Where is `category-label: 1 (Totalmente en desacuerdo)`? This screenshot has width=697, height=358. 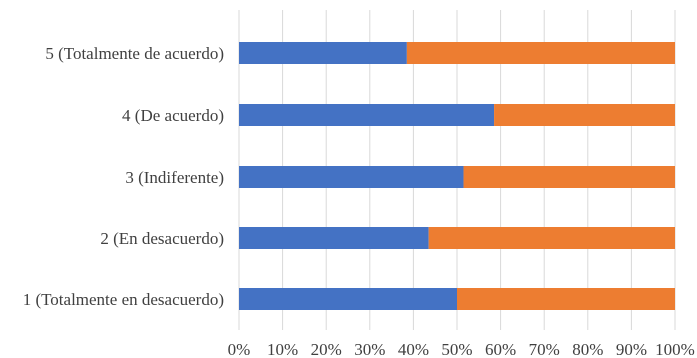
category-label: 1 (Totalmente en desacuerdo) is located at coordinates (123, 299).